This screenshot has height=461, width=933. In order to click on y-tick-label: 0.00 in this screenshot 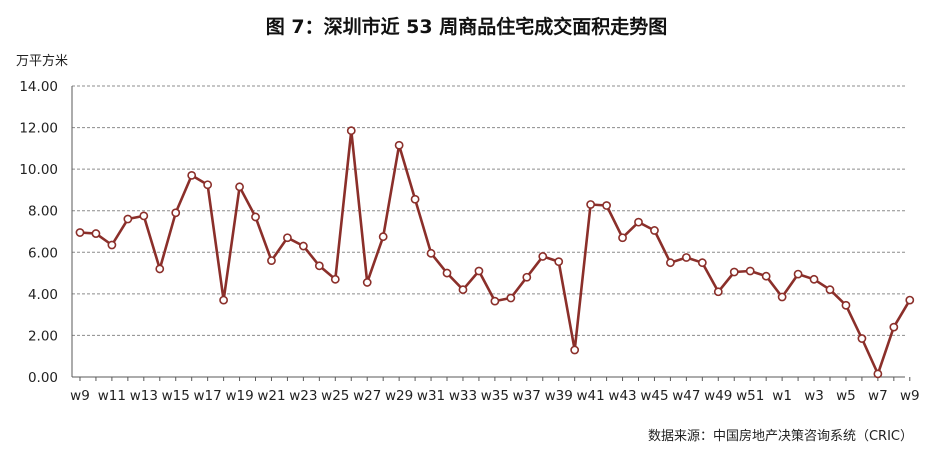, I will do `click(43, 378)`.